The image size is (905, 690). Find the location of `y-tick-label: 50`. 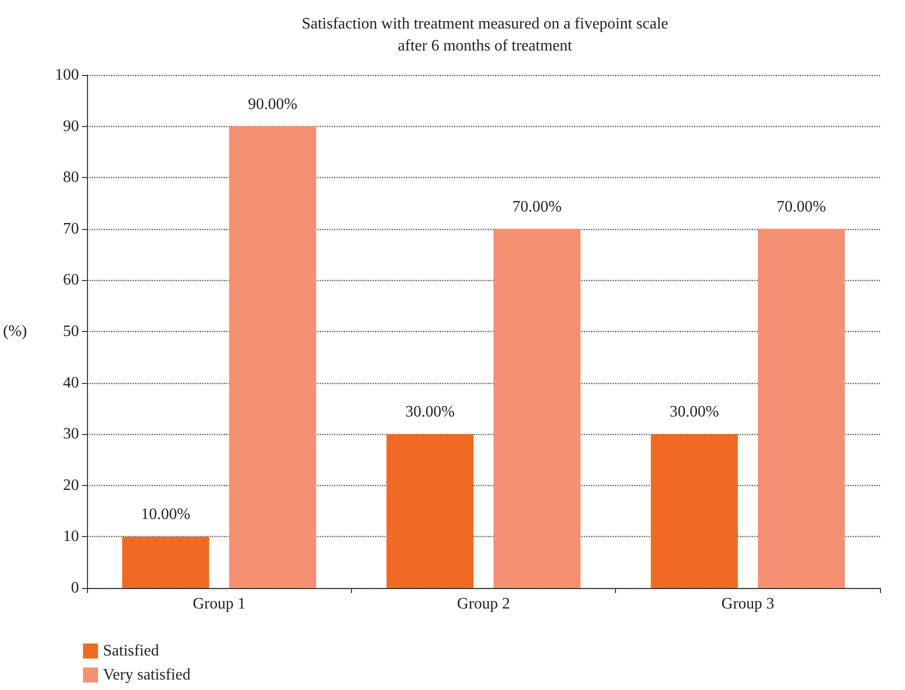

y-tick-label: 50 is located at coordinates (70, 331).